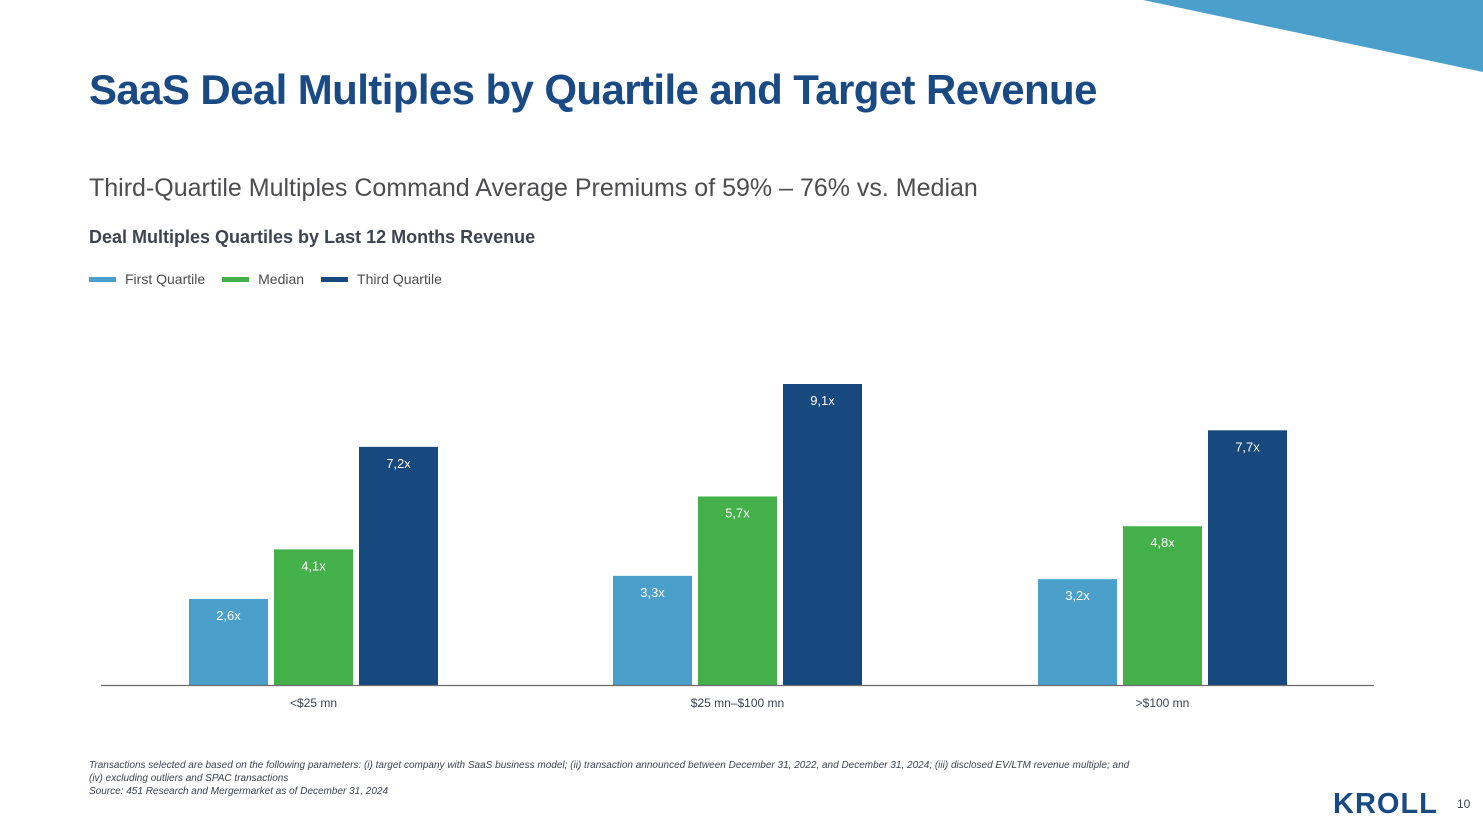 Image resolution: width=1483 pixels, height=826 pixels. Describe the element at coordinates (102, 279) in the screenshot. I see `legend-swatch-first-quartile` at that location.